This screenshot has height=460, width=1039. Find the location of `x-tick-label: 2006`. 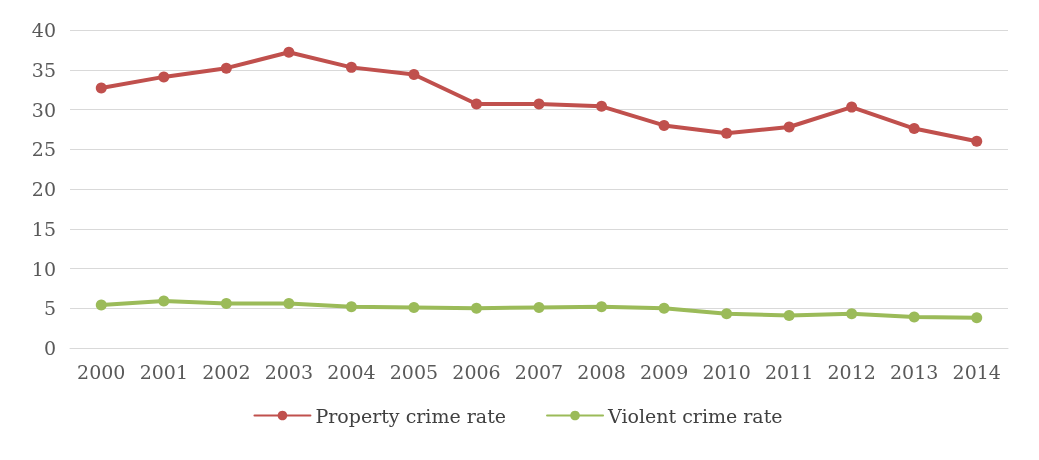

x-tick-label: 2006 is located at coordinates (476, 371).